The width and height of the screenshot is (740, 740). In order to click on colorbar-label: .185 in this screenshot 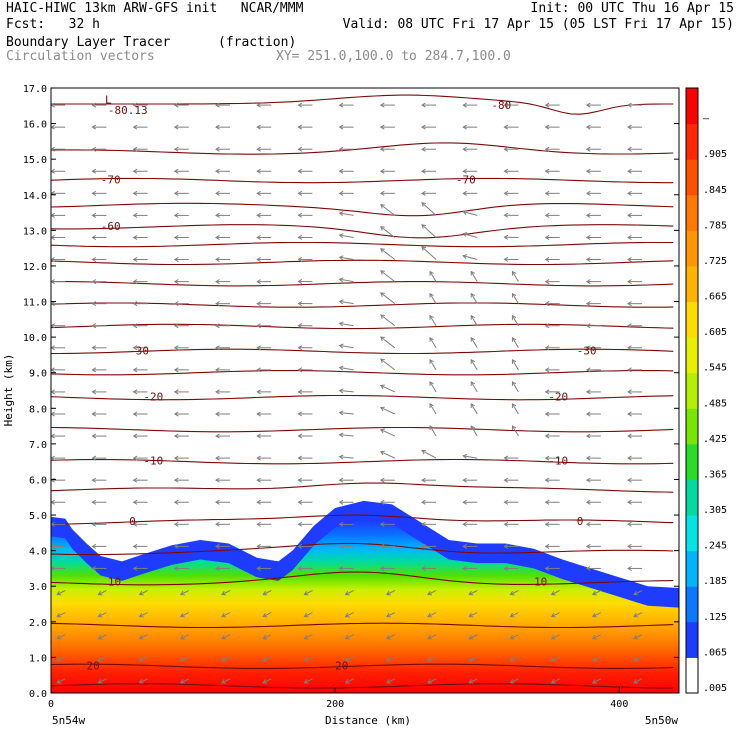, I will do `click(715, 581)`.